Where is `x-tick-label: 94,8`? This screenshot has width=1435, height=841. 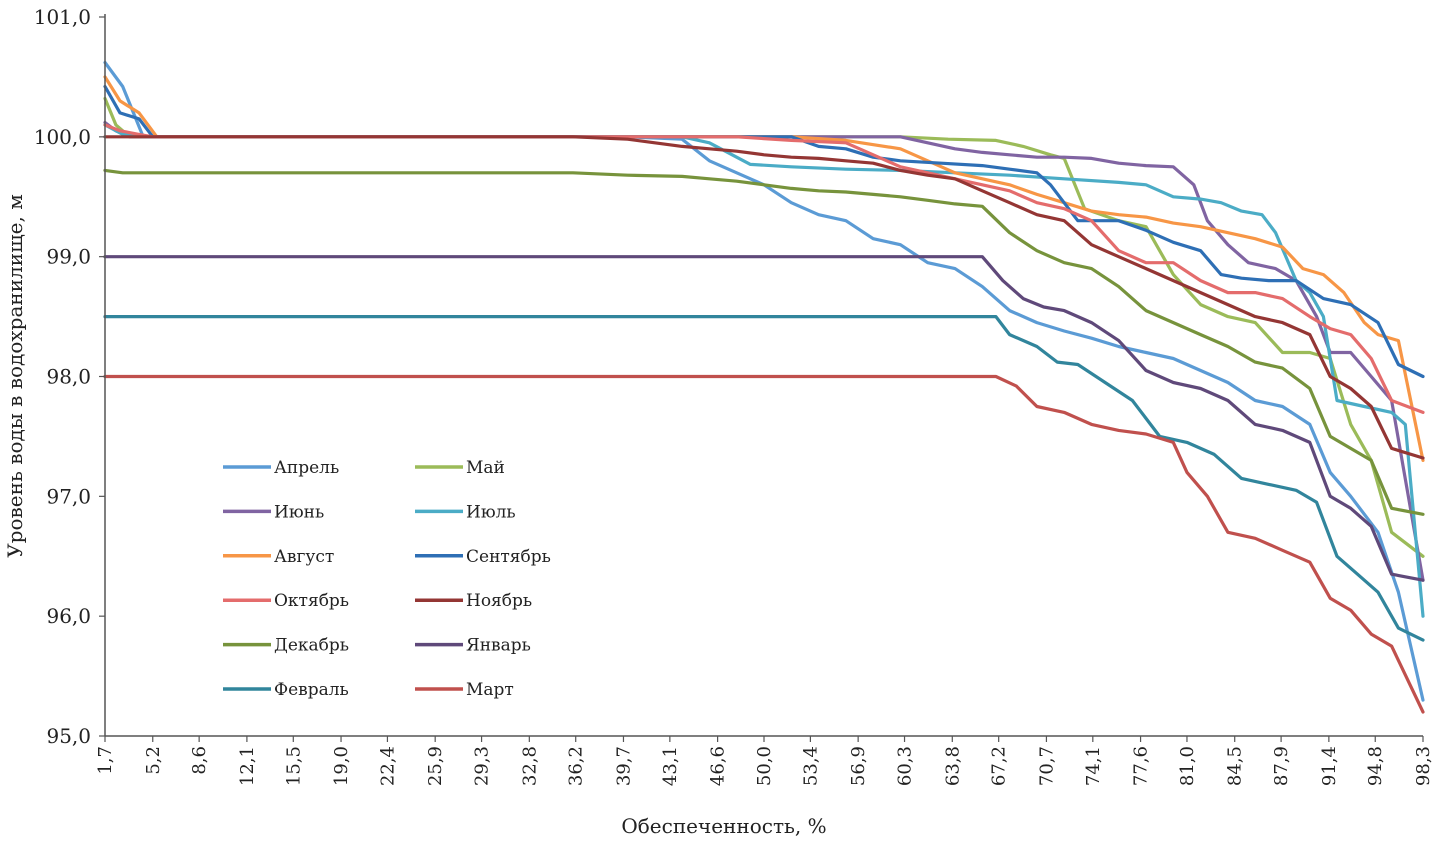 x-tick-label: 94,8 is located at coordinates (1375, 766).